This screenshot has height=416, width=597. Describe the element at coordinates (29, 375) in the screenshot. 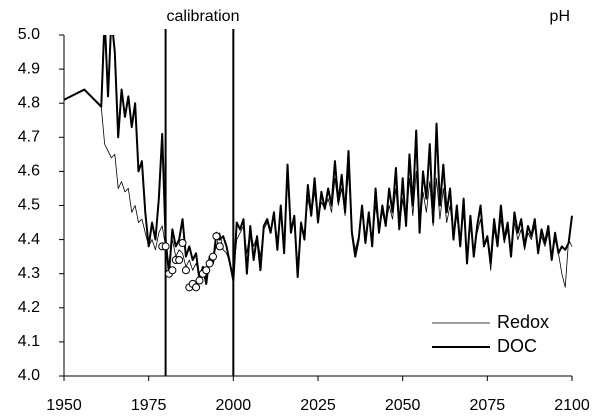

I see `y-tick-label: 4.0` at that location.